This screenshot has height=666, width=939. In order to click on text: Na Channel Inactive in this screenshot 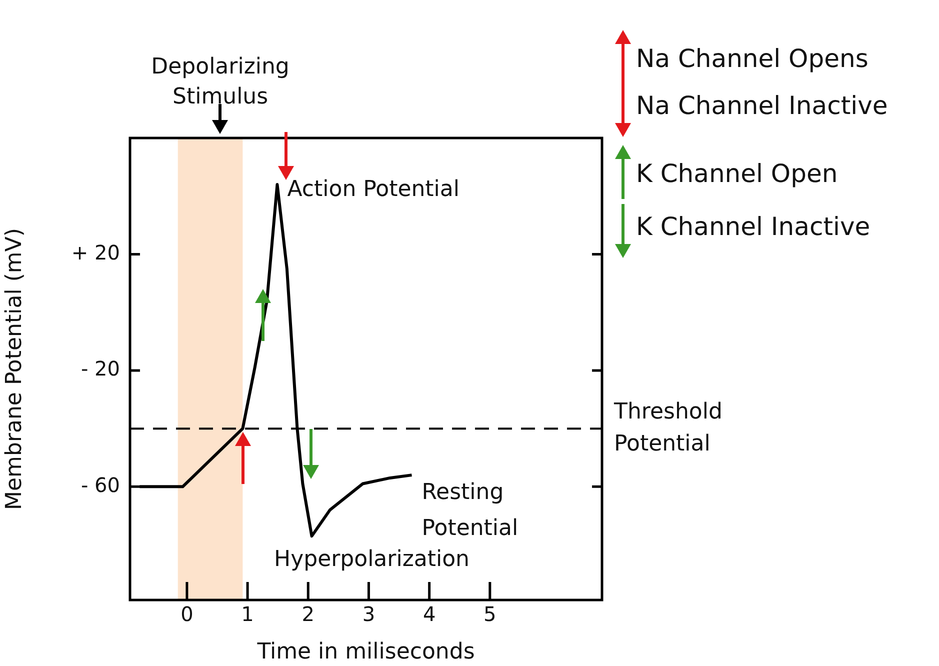, I will do `click(762, 105)`.